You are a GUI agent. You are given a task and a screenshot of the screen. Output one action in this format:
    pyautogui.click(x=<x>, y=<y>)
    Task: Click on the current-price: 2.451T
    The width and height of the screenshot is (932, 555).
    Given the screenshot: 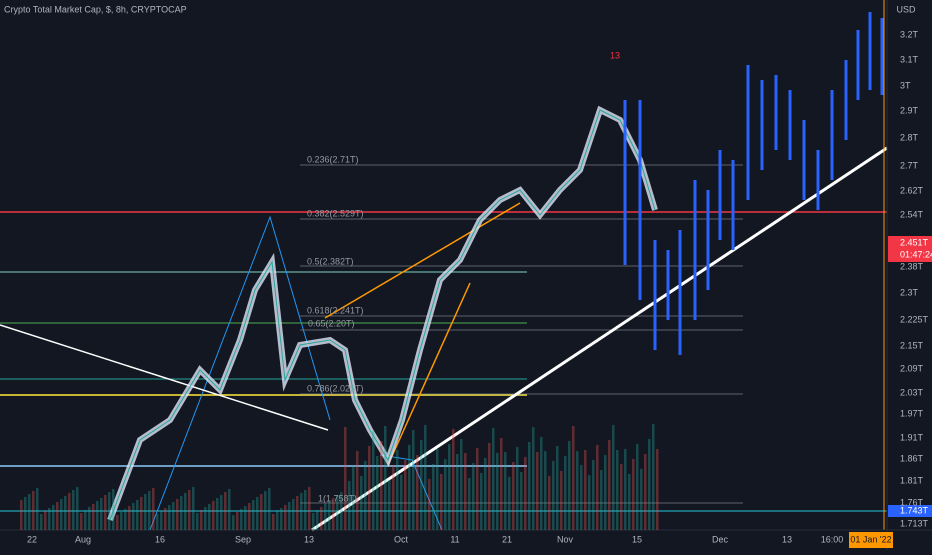 What is the action you would take?
    pyautogui.click(x=914, y=242)
    